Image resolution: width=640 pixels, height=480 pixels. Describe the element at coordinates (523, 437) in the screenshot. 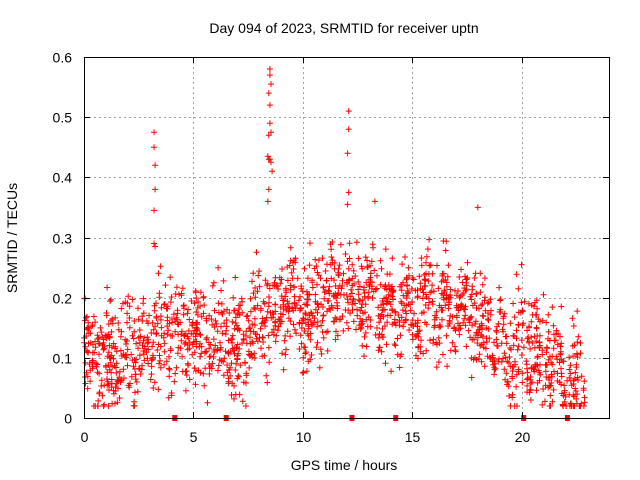

I see `x-tick-label: 20` at that location.